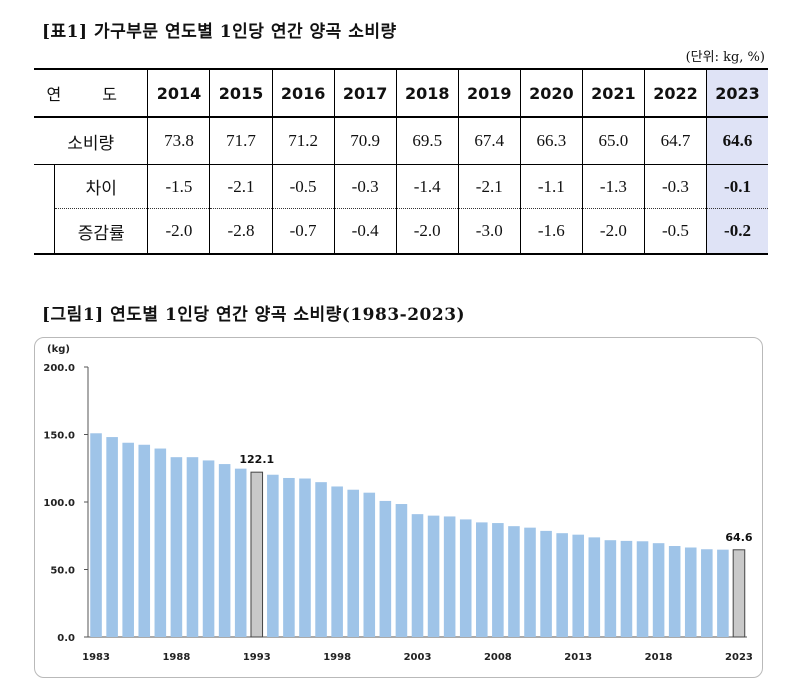 This screenshot has height=700, width=800. Describe the element at coordinates (736, 231) in the screenshot. I see `table-cell-highlight: -0.2` at that location.